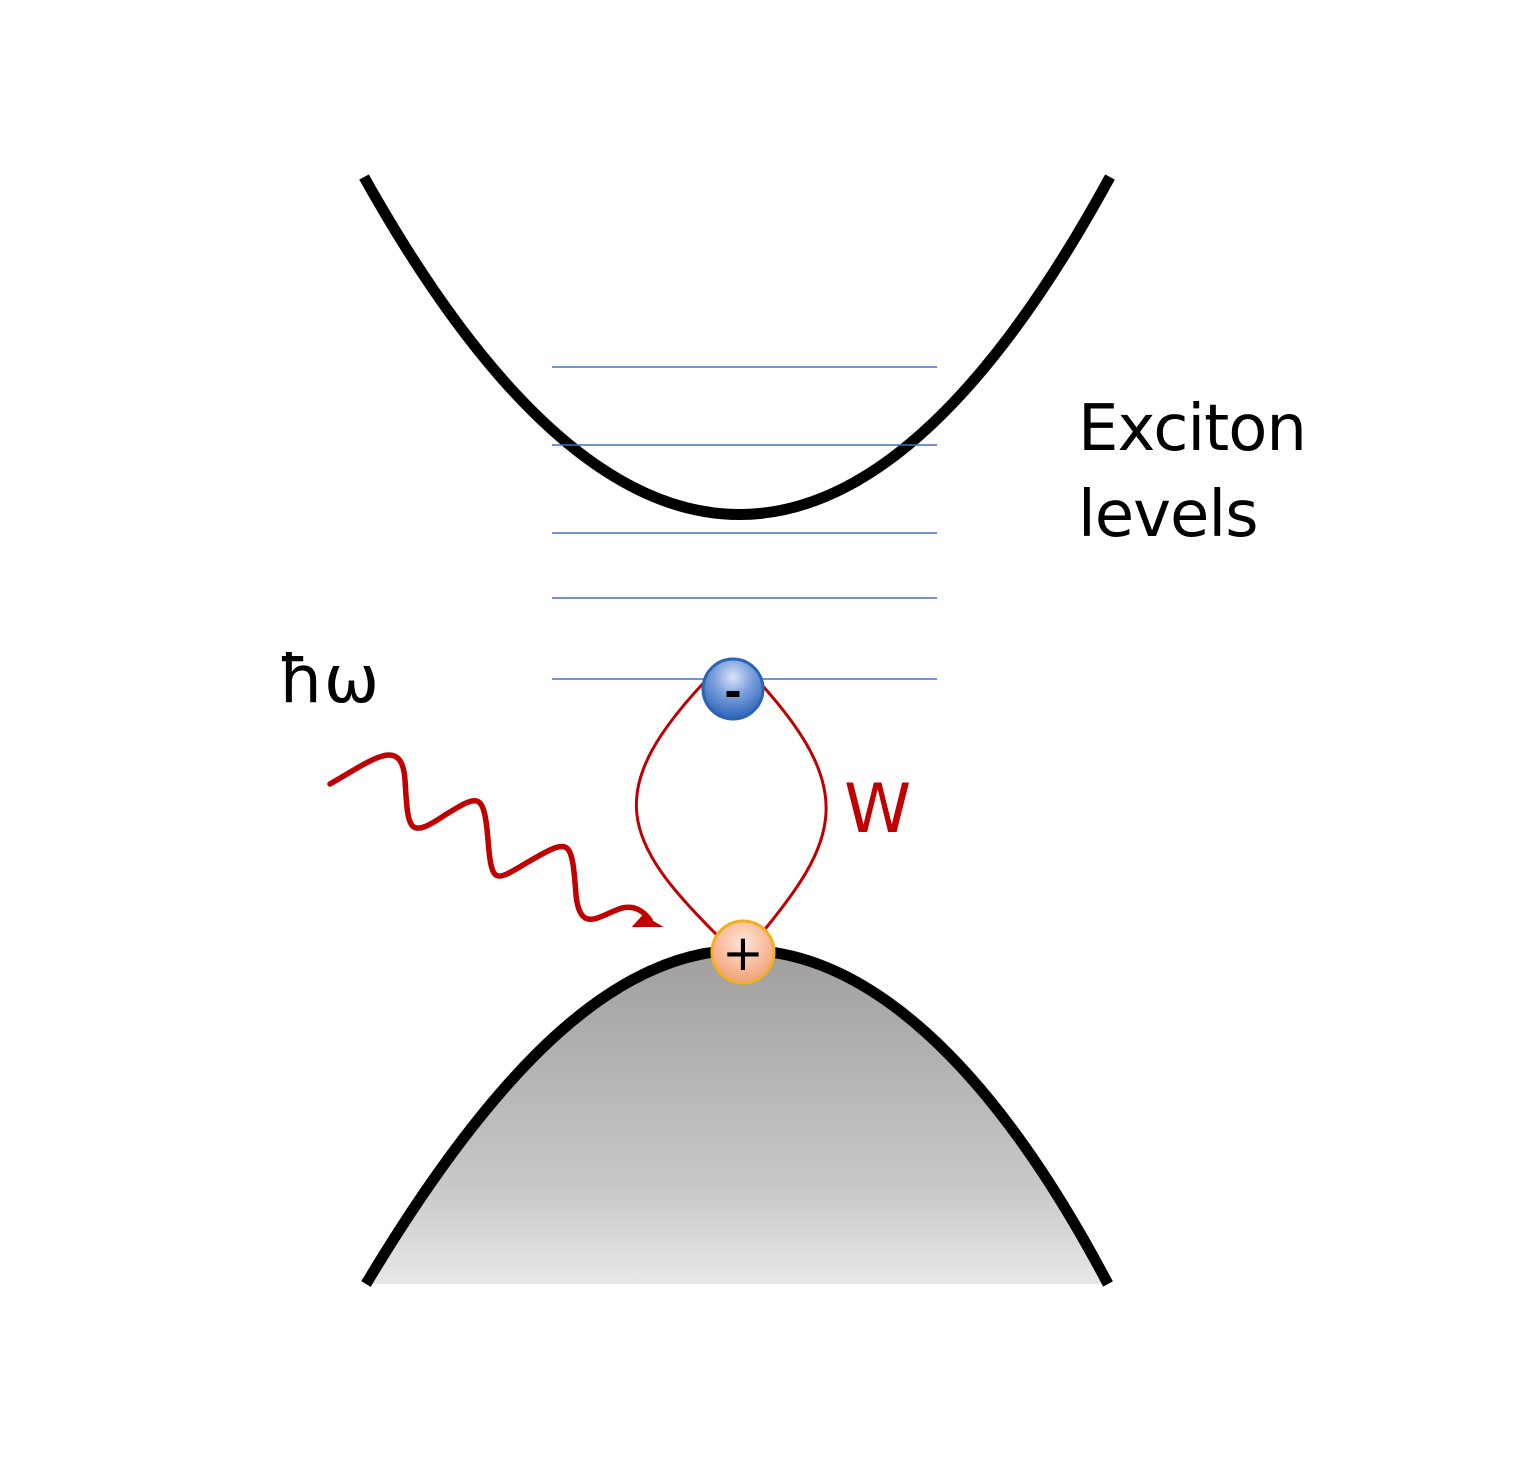 This screenshot has width=1524, height=1468. What do you see at coordinates (1192, 429) in the screenshot?
I see `exciton-label-line1: Exciton` at bounding box center [1192, 429].